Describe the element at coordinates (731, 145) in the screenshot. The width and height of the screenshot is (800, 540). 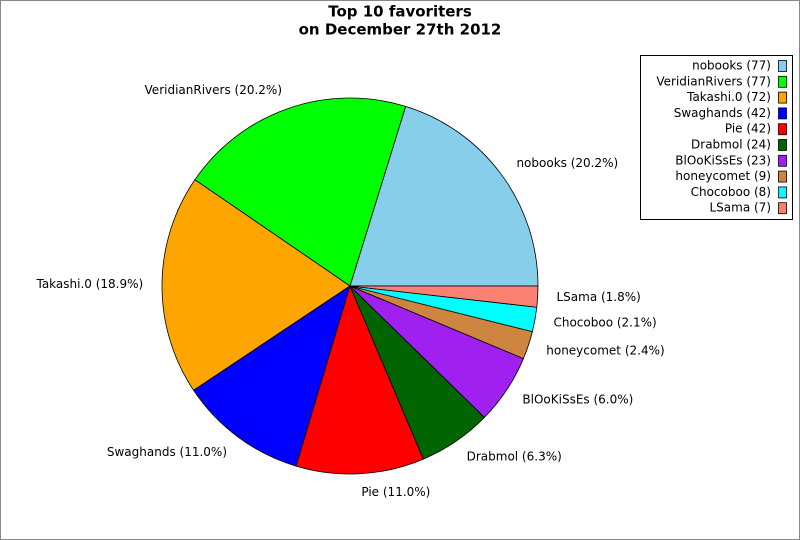
I see `legend-label: Drabmol (24)` at that location.